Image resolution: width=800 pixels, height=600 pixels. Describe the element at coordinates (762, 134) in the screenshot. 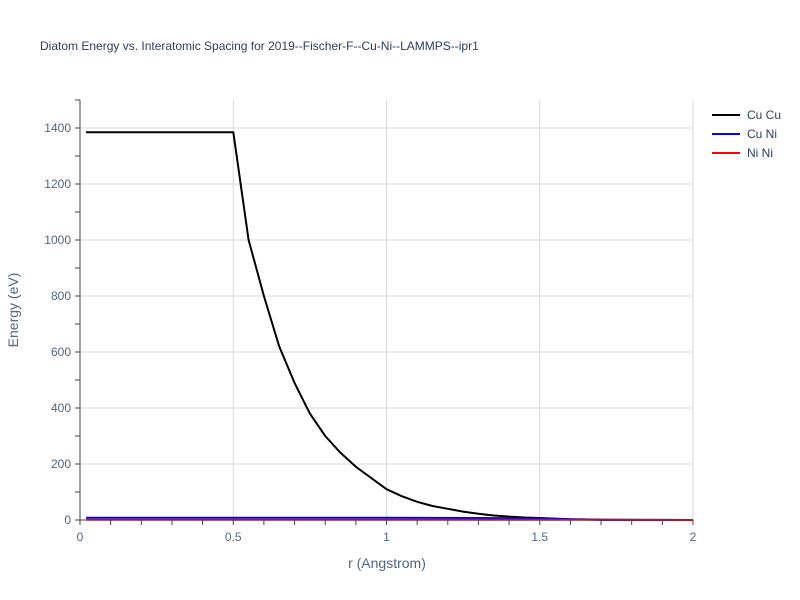

I see `legend-label-cu-ni: Cu Ni` at that location.